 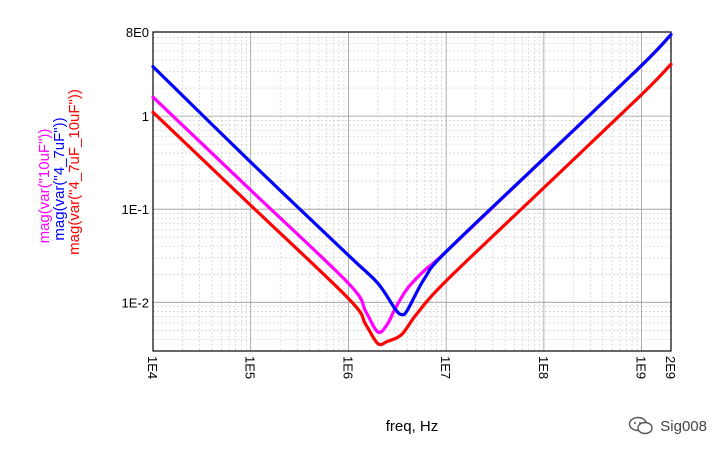 I want to click on y-tick-labels: 8E0 1 1E-1 1E-2, so click(x=135, y=167).